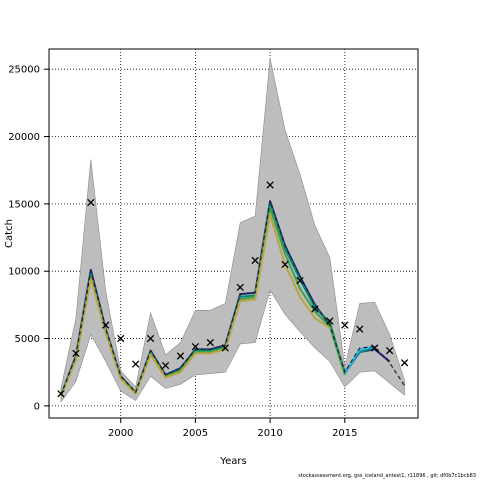 This screenshot has width=480, height=480. Describe the element at coordinates (269, 433) in the screenshot. I see `x-tick-label: 2010` at that location.